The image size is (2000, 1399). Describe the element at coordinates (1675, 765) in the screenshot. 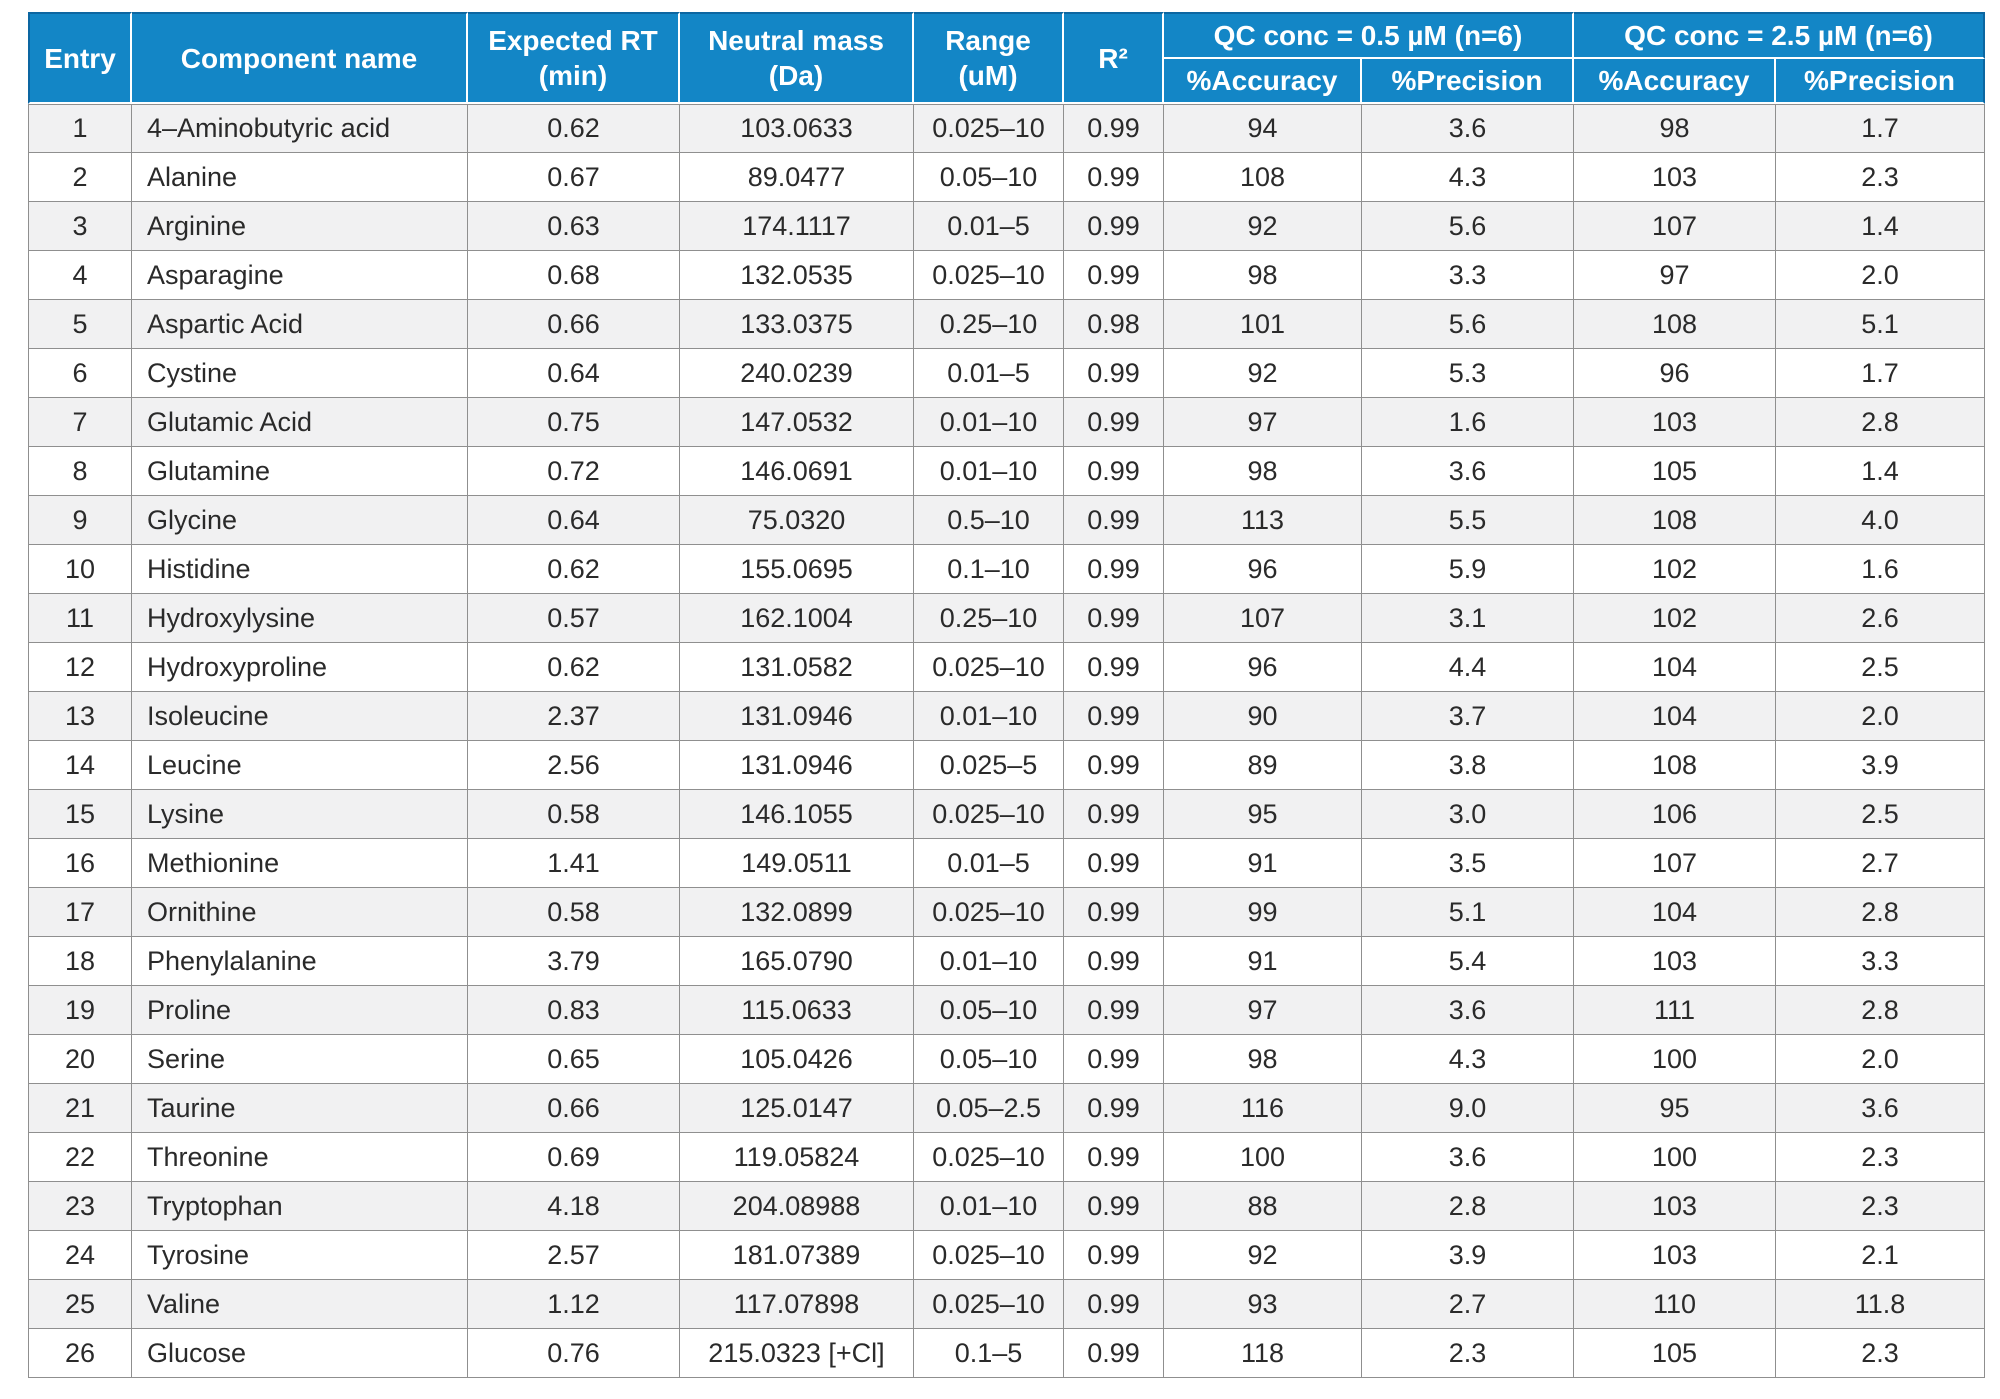

I see `qc25-accuracy-cell: 108` at that location.